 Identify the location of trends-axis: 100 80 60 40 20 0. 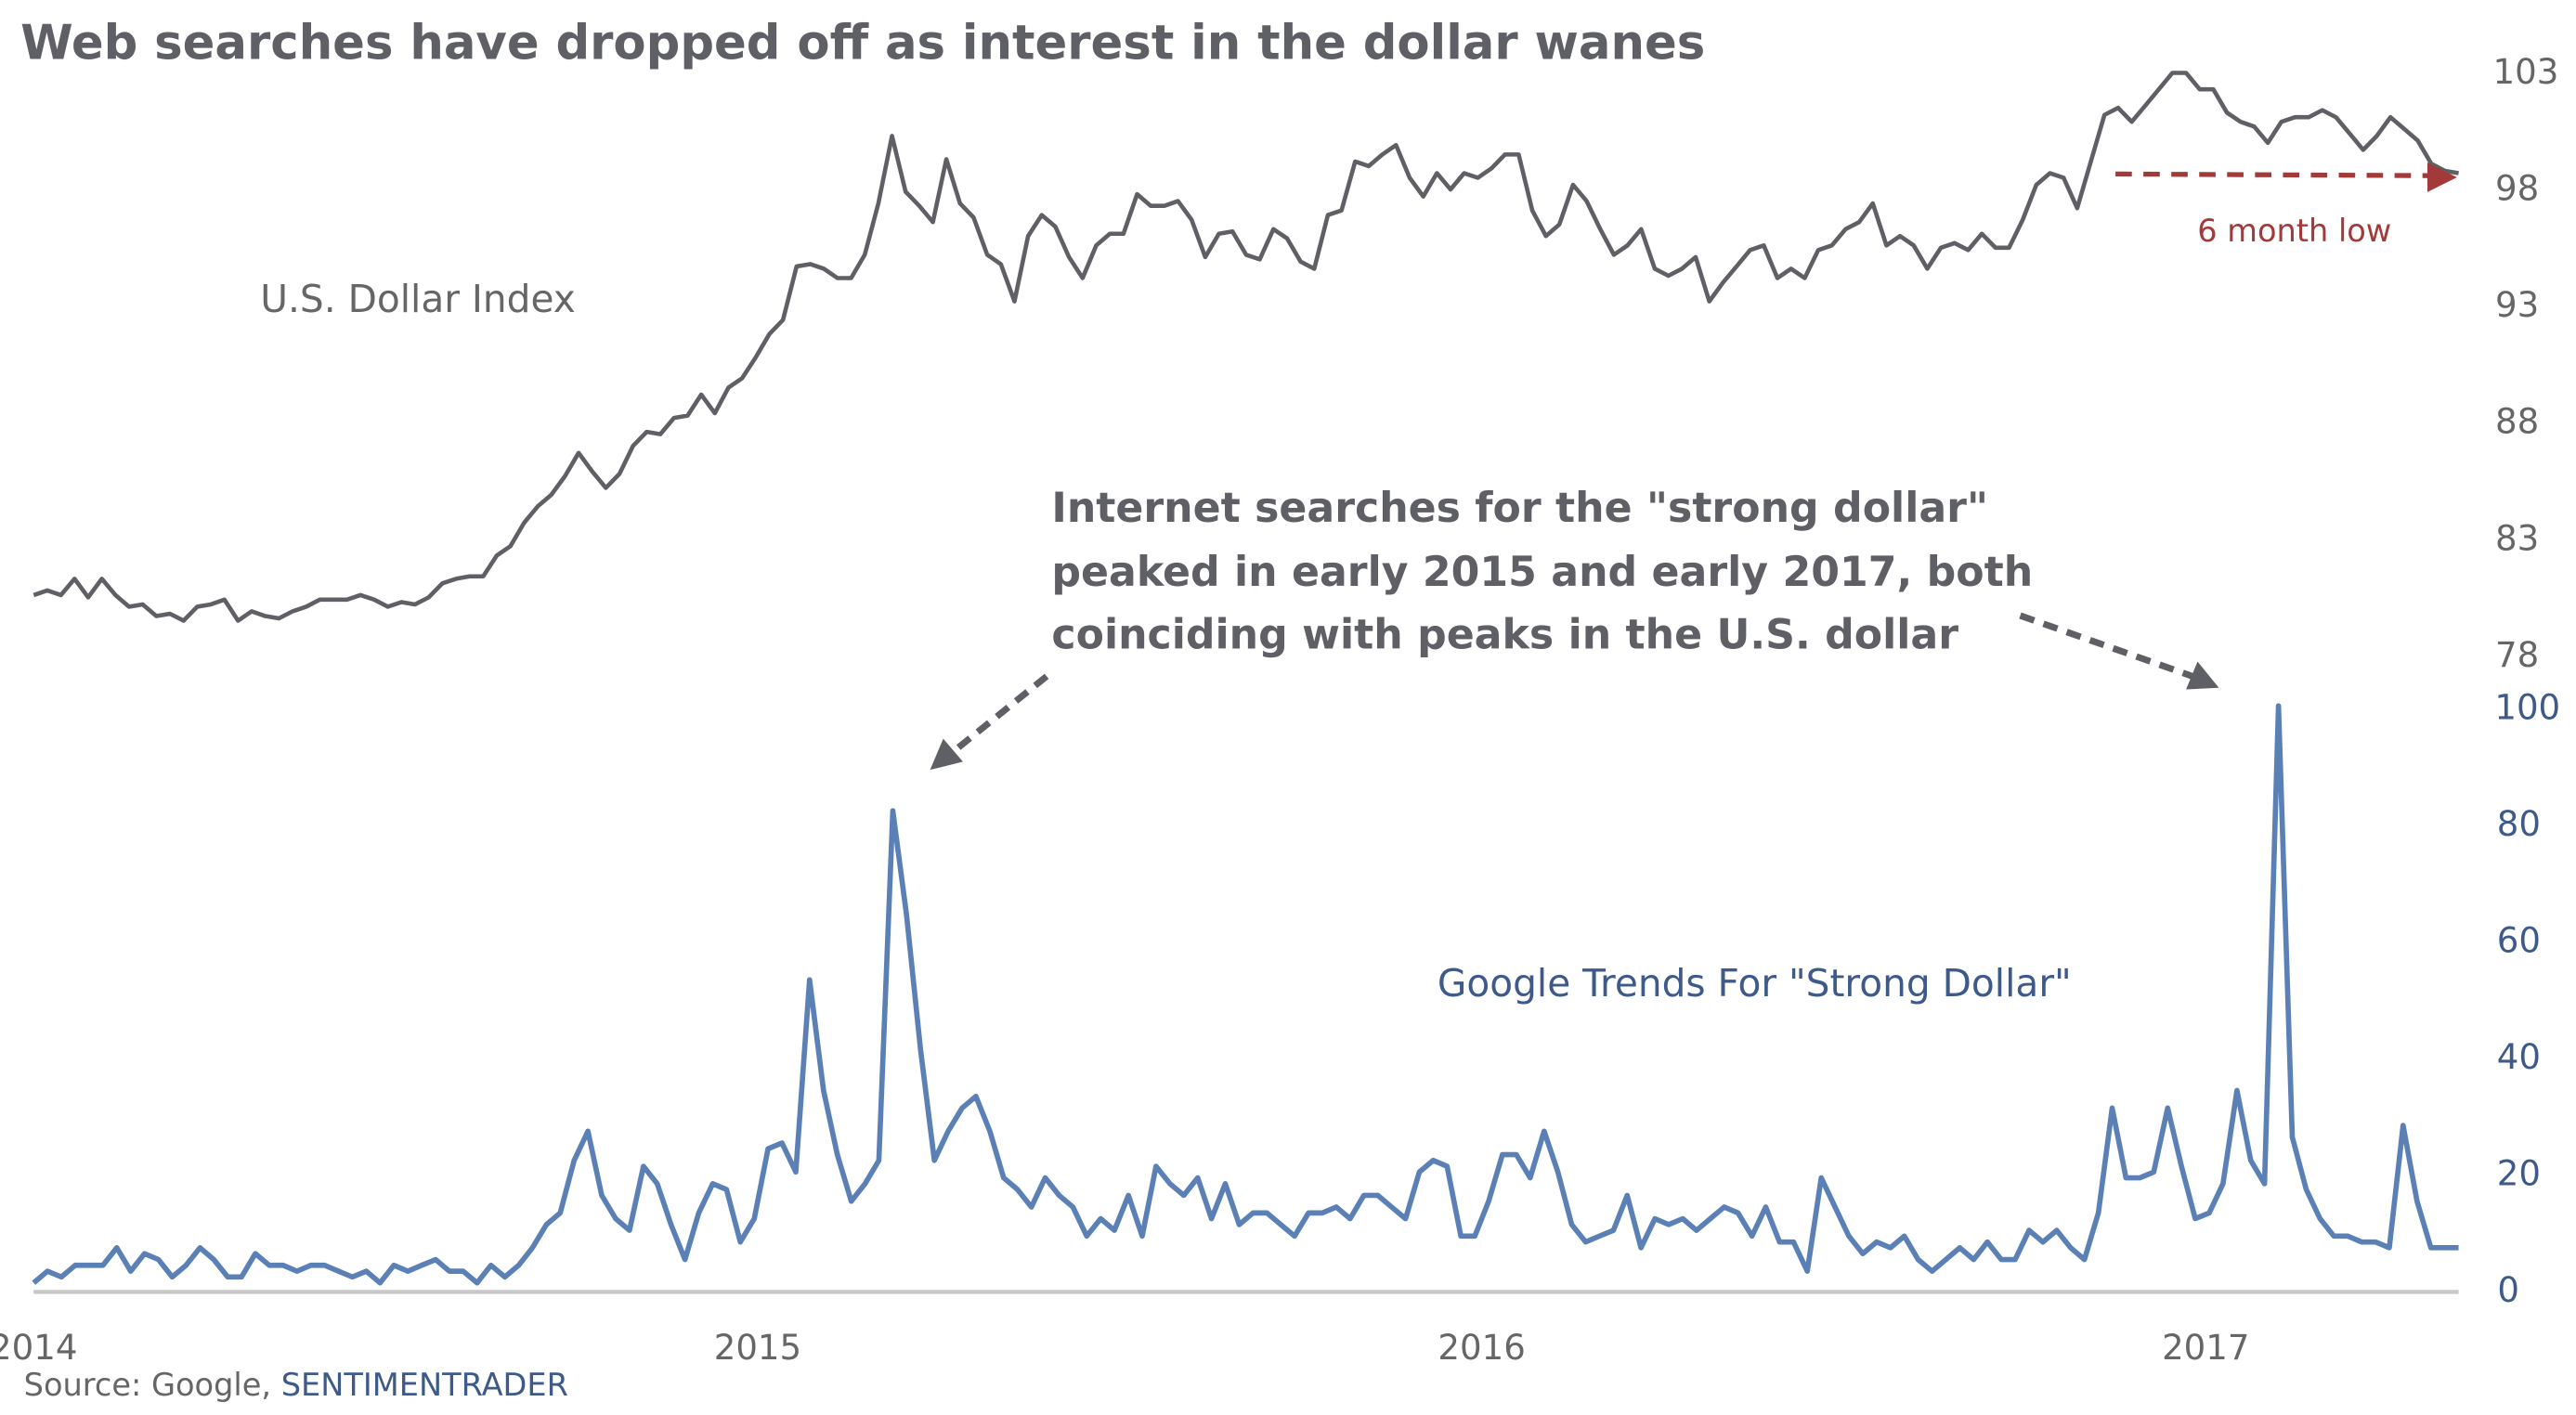
(2527, 998).